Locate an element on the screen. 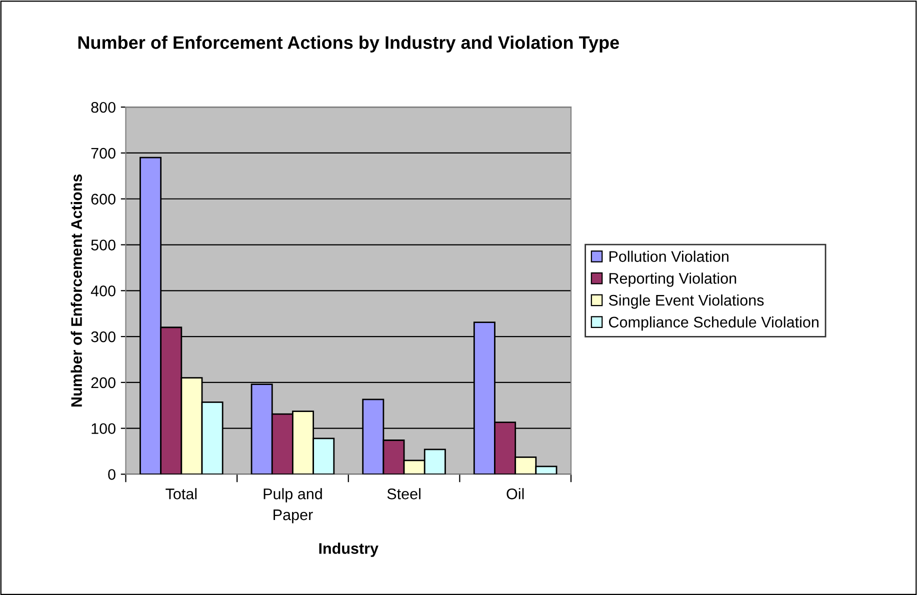  y-tick-label: 400 is located at coordinates (103, 291).